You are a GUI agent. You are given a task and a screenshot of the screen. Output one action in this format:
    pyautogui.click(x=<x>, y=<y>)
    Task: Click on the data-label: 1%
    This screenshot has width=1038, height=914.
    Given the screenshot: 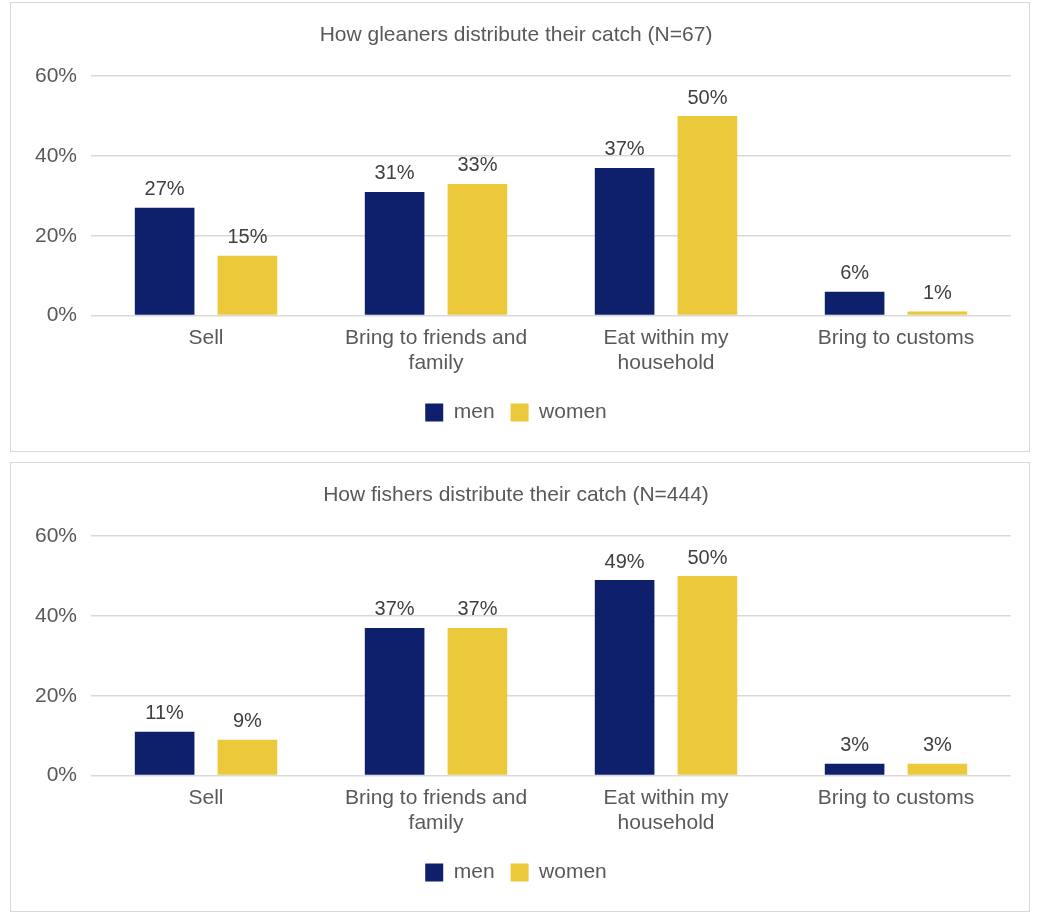 What is the action you would take?
    pyautogui.click(x=937, y=292)
    